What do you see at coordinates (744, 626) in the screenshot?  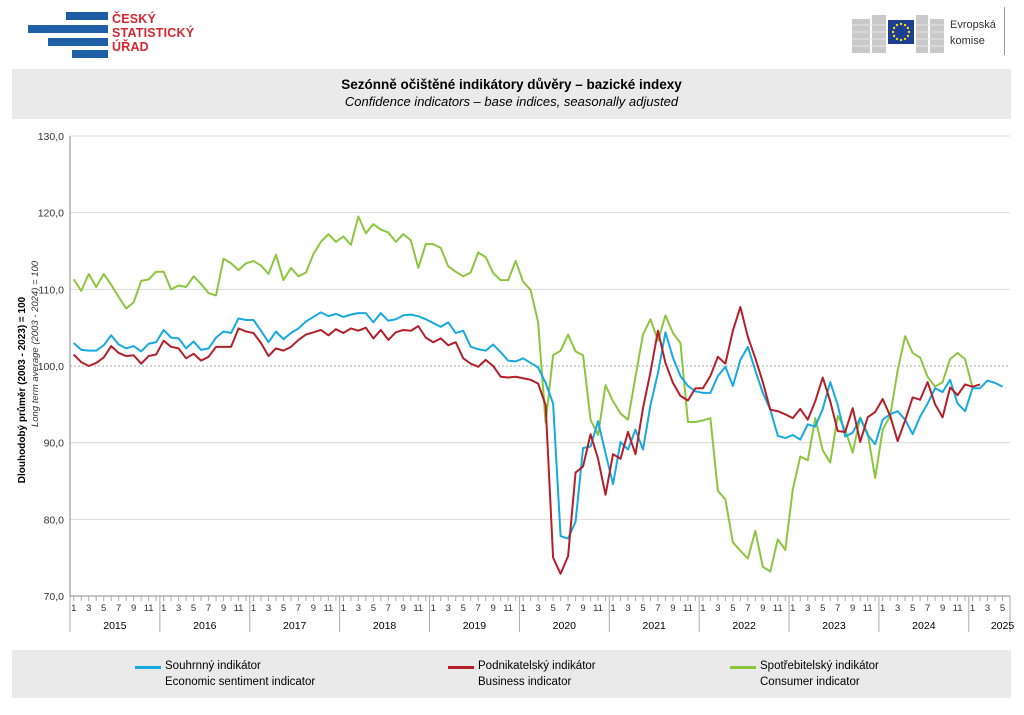 I see `year-label: 2022` at bounding box center [744, 626].